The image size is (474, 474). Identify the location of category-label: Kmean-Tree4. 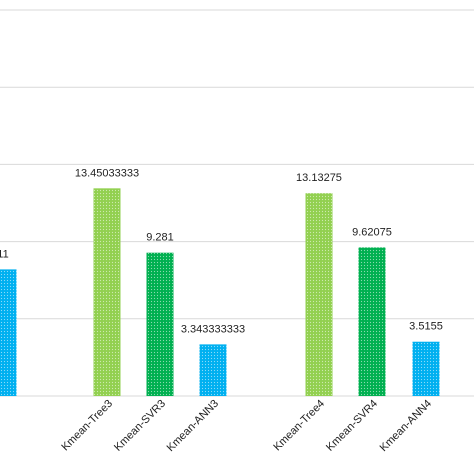
(299, 426).